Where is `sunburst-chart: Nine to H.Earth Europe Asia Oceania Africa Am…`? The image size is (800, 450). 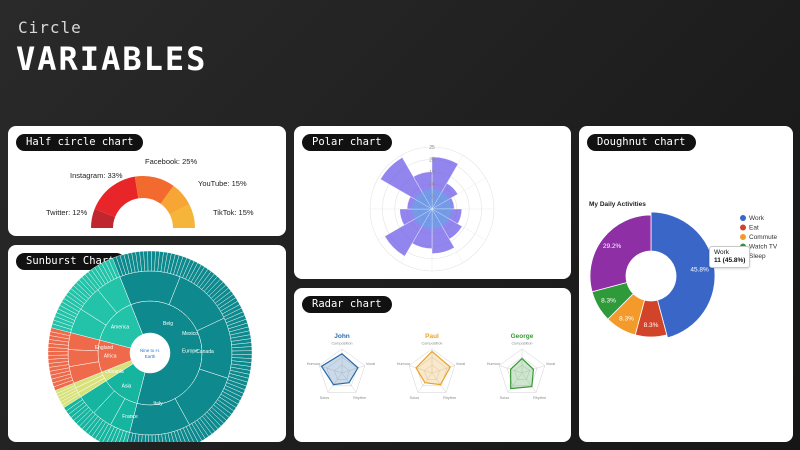 sunburst-chart: Nine to H.Earth Europe Asia Oceania Africa Am… is located at coordinates (150, 346).